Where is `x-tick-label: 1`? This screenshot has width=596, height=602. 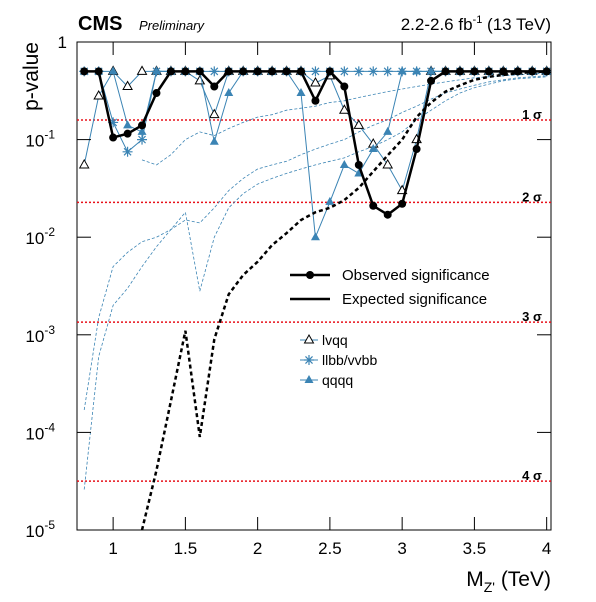 x-tick-label: 1 is located at coordinates (112, 548).